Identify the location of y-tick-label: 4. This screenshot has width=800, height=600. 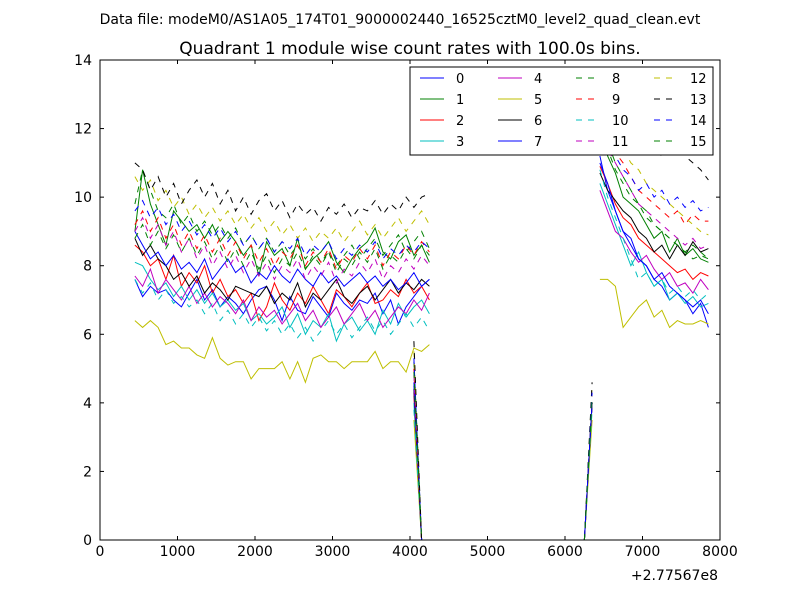
(87, 404).